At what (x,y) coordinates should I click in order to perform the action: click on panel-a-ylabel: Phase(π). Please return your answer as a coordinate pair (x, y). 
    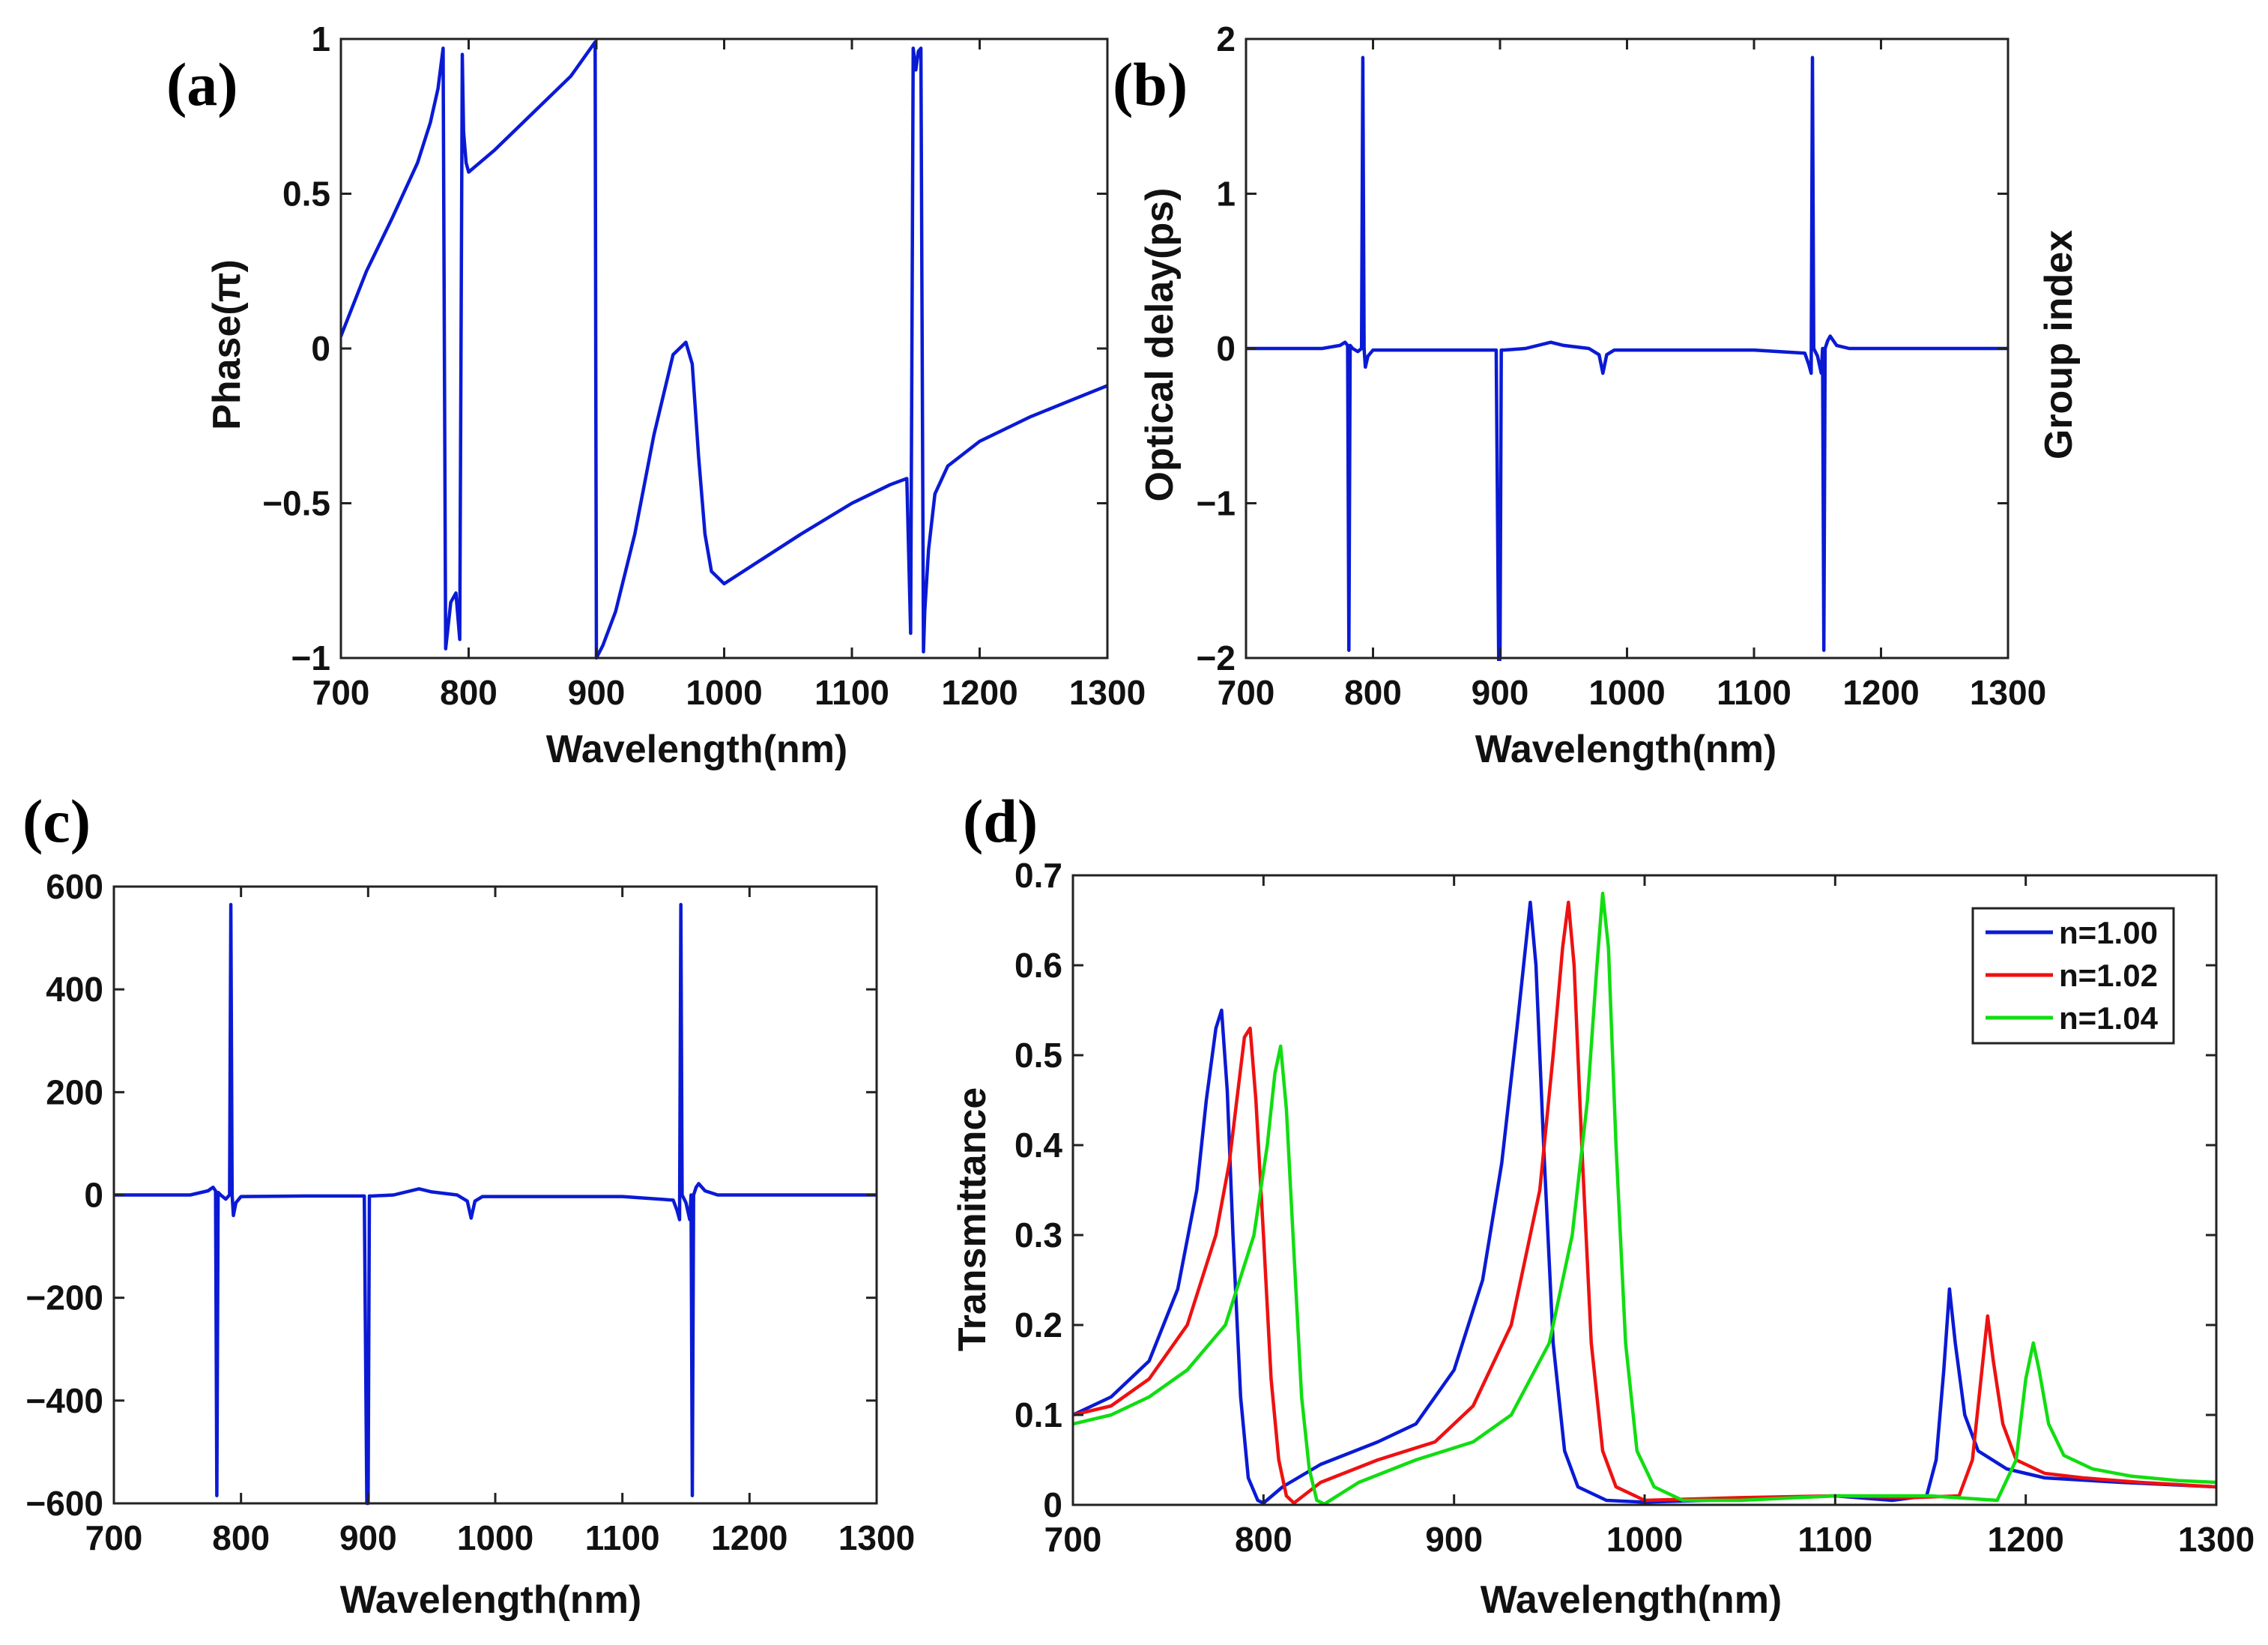
    Looking at the image, I should click on (227, 345).